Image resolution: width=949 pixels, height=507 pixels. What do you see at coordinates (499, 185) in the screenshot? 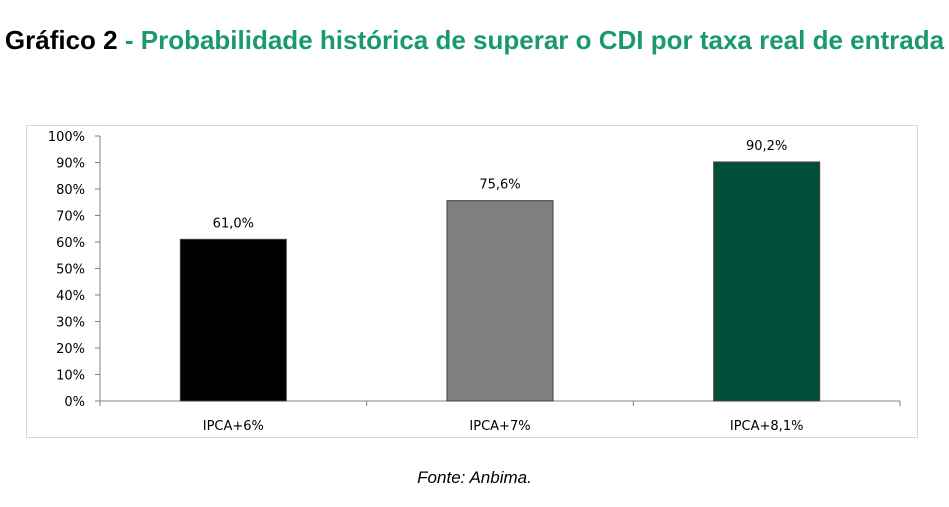
I see `data-label: 75,6%` at bounding box center [499, 185].